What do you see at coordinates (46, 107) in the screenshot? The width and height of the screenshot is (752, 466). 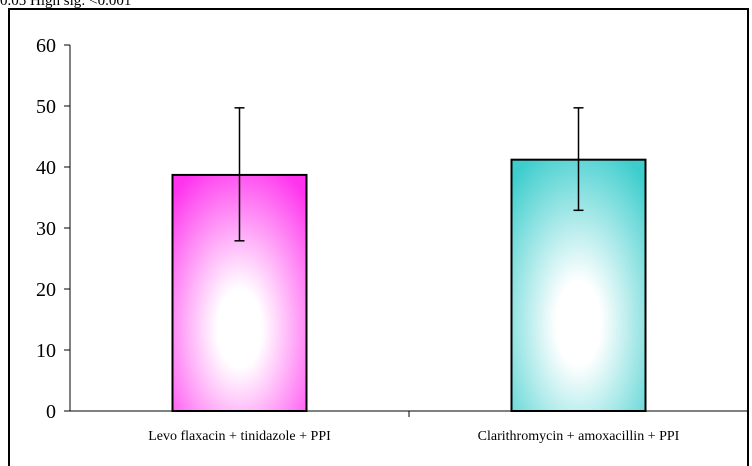 I see `y-tick-label: 50` at bounding box center [46, 107].